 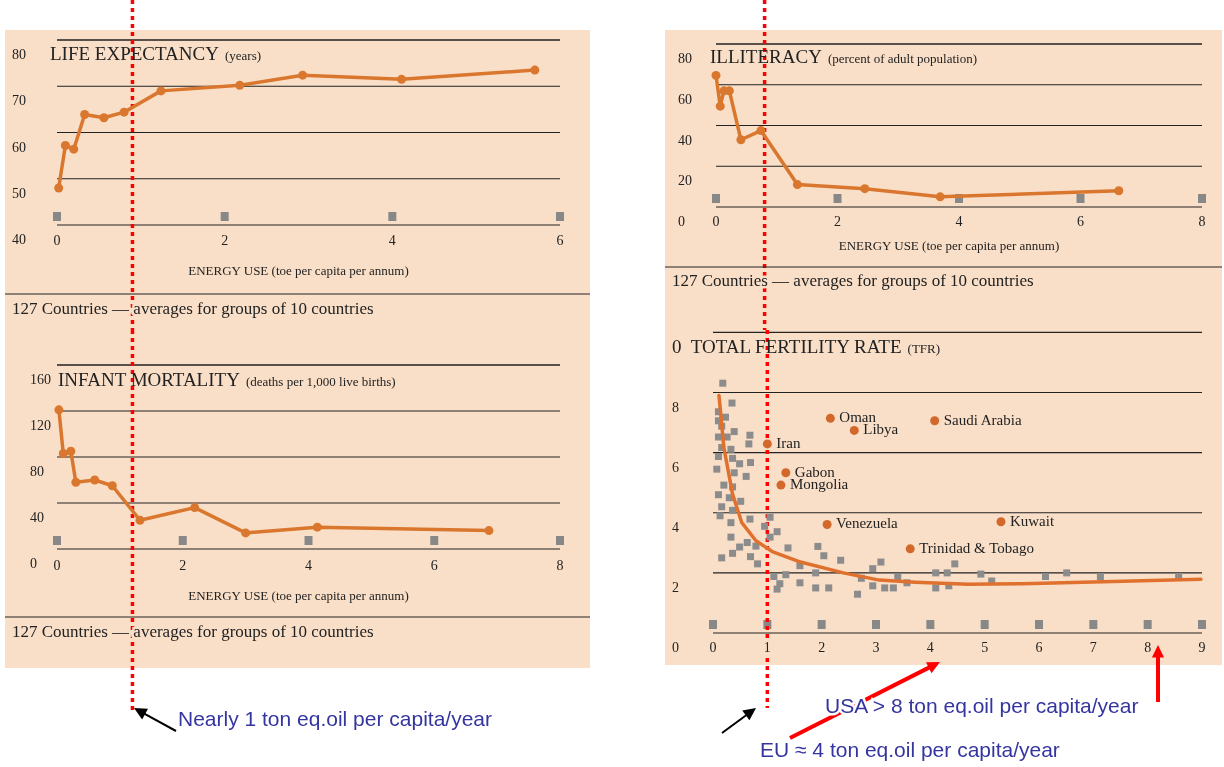 What do you see at coordinates (19, 101) in the screenshot?
I see `y-tick-label: 70` at bounding box center [19, 101].